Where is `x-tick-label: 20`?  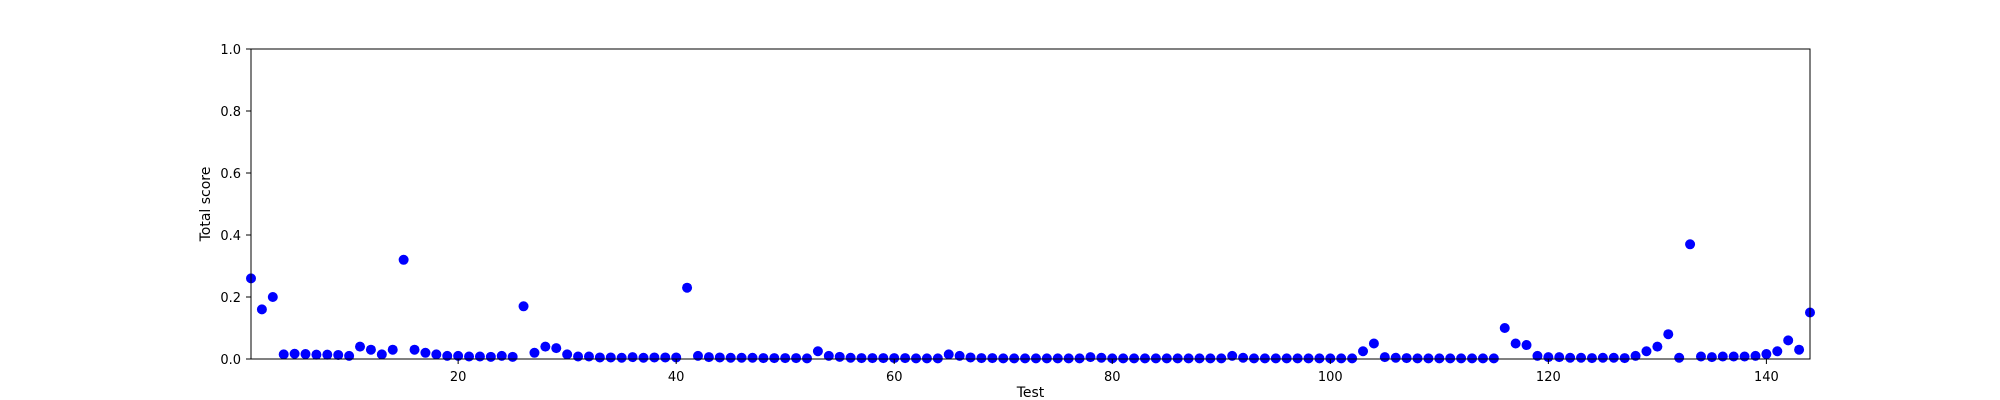
x-tick-label: 20 is located at coordinates (458, 377).